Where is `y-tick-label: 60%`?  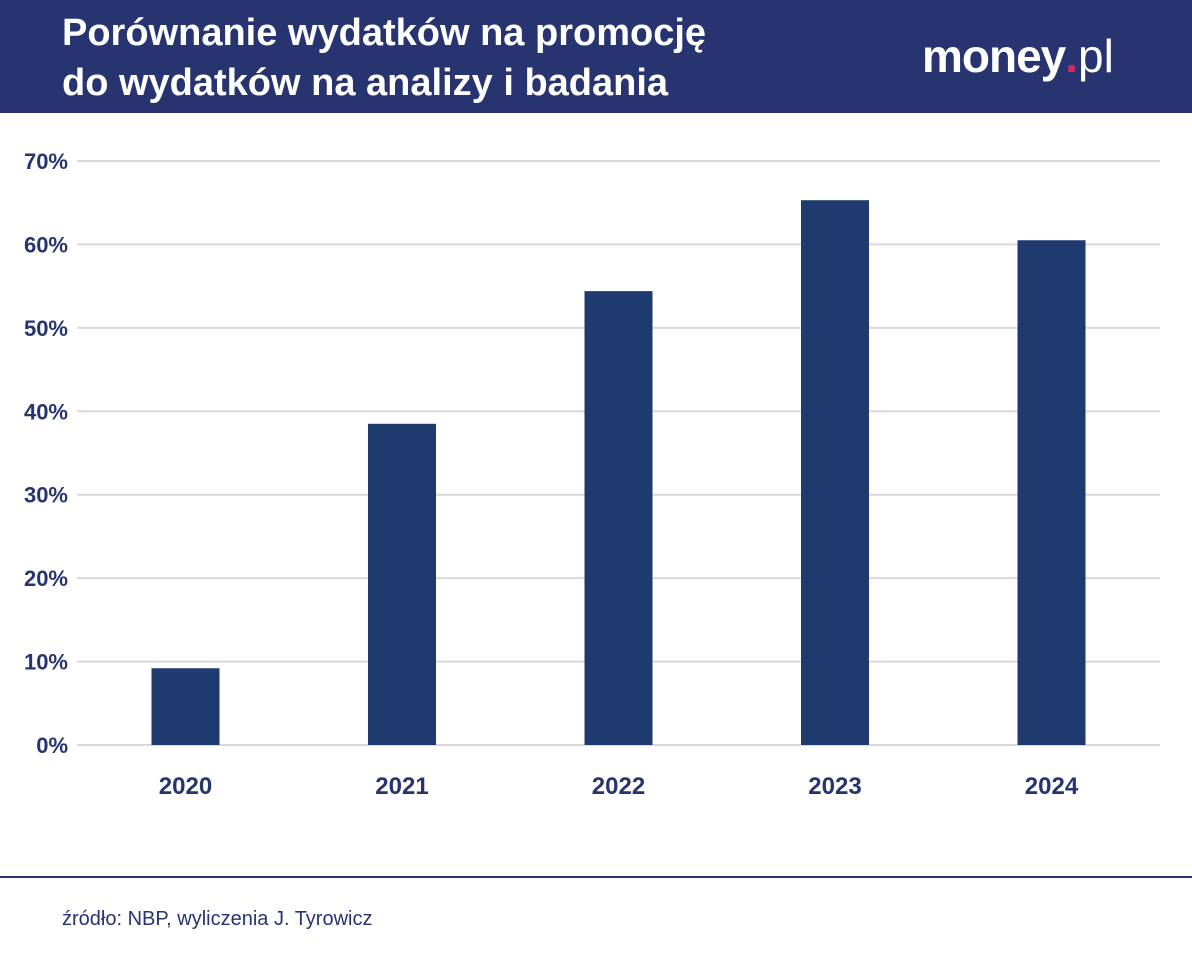
y-tick-label: 60% is located at coordinates (46, 244).